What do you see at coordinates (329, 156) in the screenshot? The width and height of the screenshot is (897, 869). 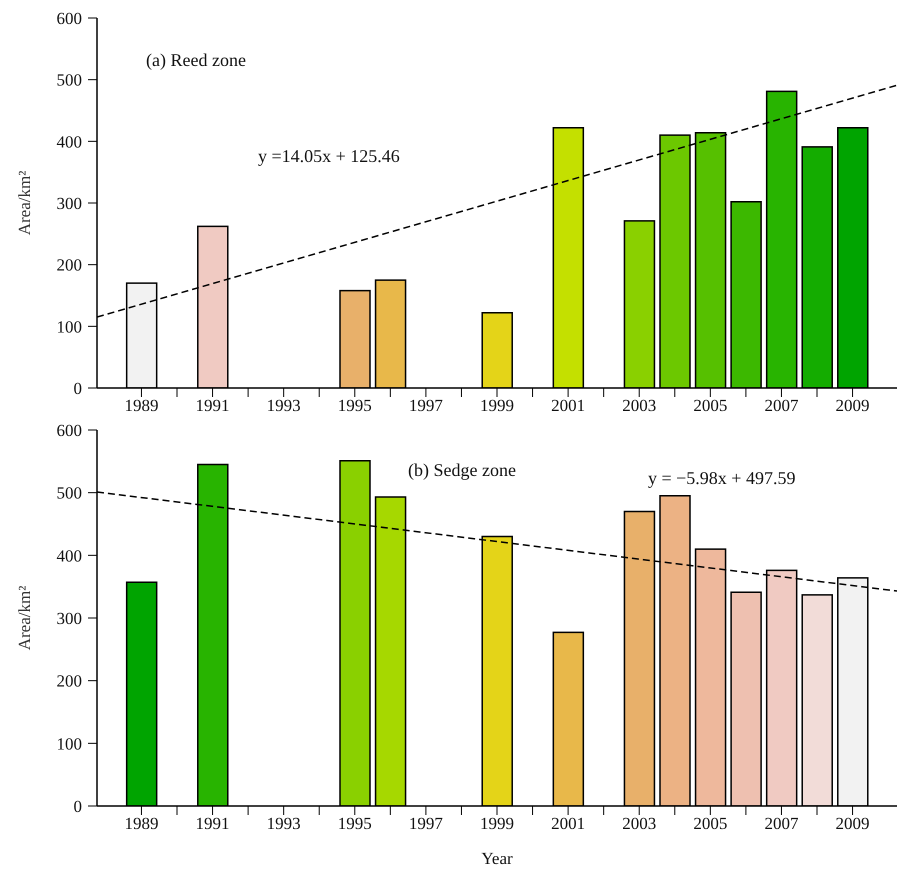 I see `annotation: y =14.05x + 125.46` at bounding box center [329, 156].